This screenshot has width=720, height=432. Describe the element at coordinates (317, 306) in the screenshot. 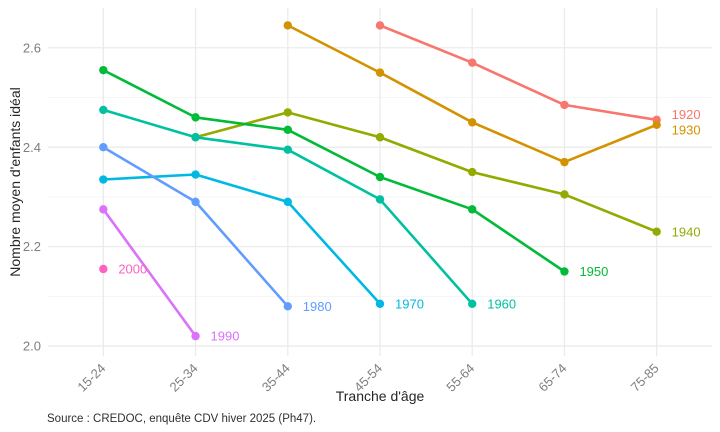

I see `series-end-label: 1980` at that location.